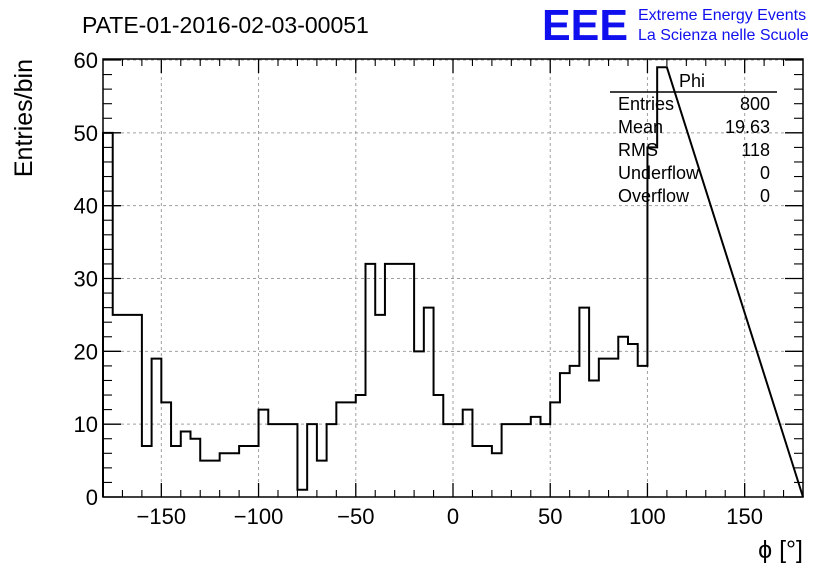 The height and width of the screenshot is (572, 836). Describe the element at coordinates (585, 25) in the screenshot. I see `logo-mark: EEE` at that location.